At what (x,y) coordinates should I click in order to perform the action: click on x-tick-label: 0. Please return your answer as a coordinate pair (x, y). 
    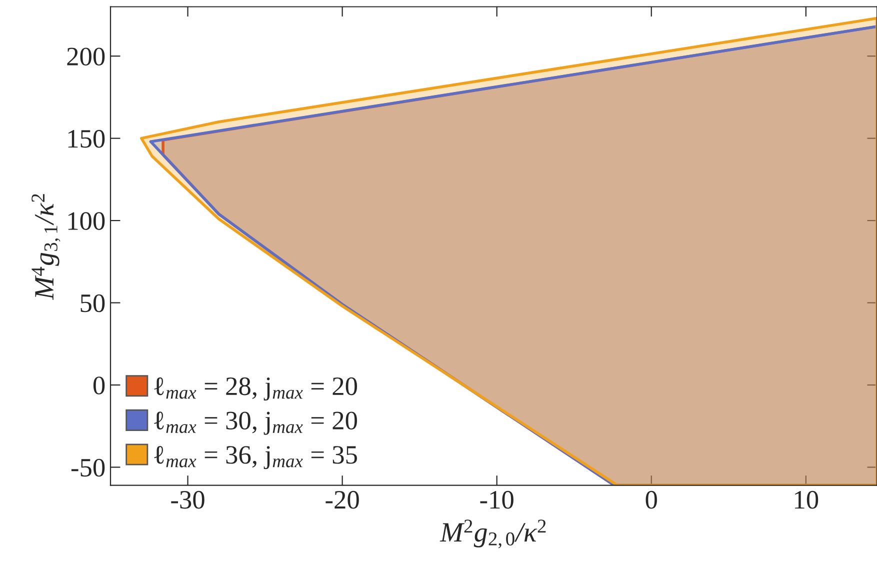
    Looking at the image, I should click on (651, 499).